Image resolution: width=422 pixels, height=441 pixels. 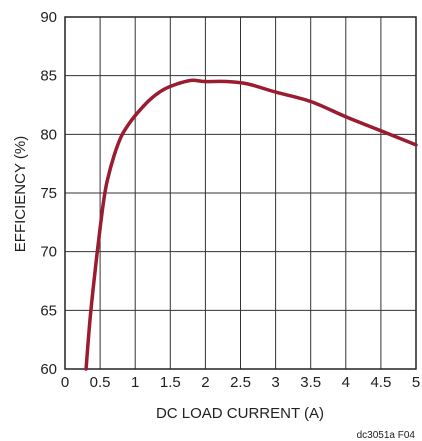 I want to click on x-tick-label: 2, so click(x=205, y=382).